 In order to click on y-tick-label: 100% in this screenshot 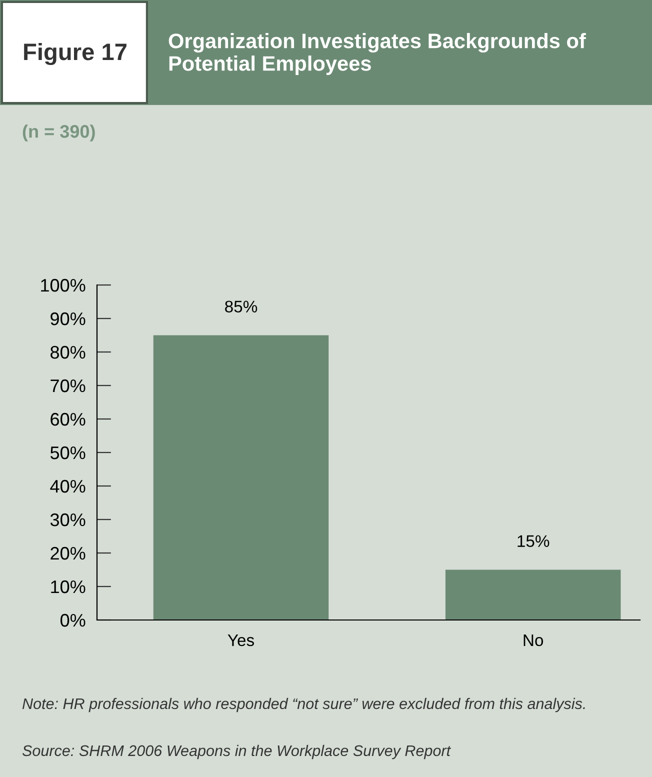, I will do `click(63, 285)`.